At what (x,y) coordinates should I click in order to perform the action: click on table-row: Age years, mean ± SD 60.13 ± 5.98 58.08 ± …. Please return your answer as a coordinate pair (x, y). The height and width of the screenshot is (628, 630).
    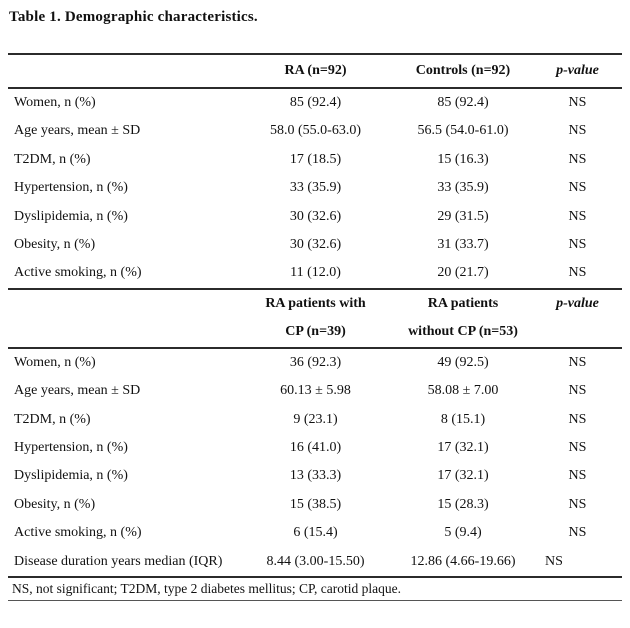
    Looking at the image, I should click on (315, 391).